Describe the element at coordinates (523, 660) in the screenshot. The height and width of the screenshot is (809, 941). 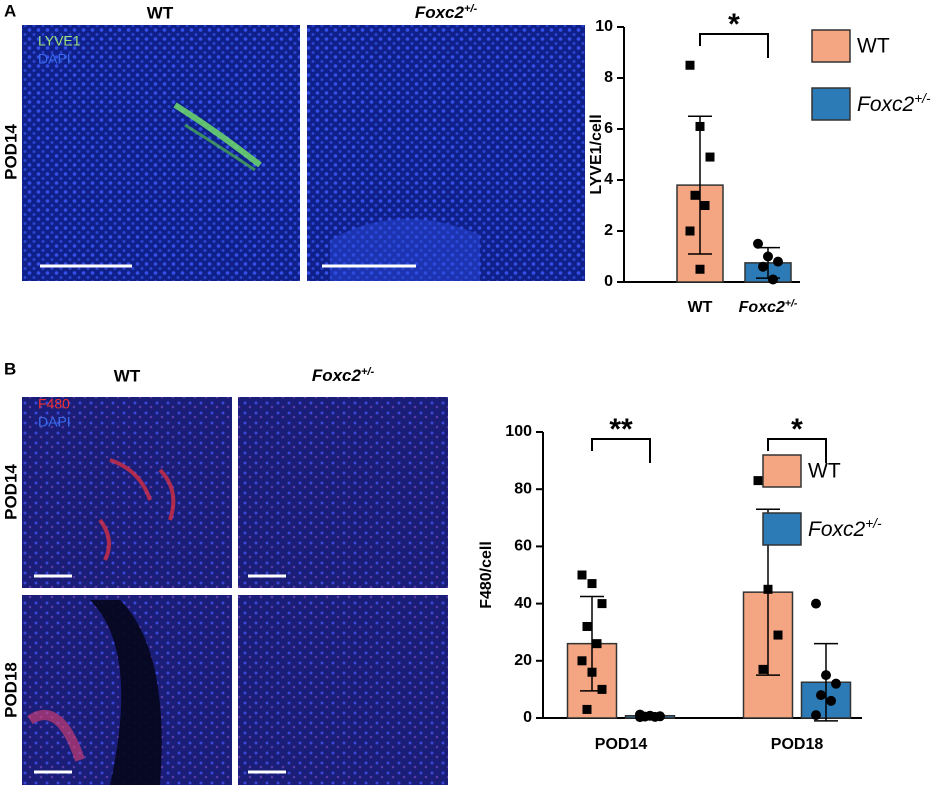
I see `y-tick-label: 20` at that location.